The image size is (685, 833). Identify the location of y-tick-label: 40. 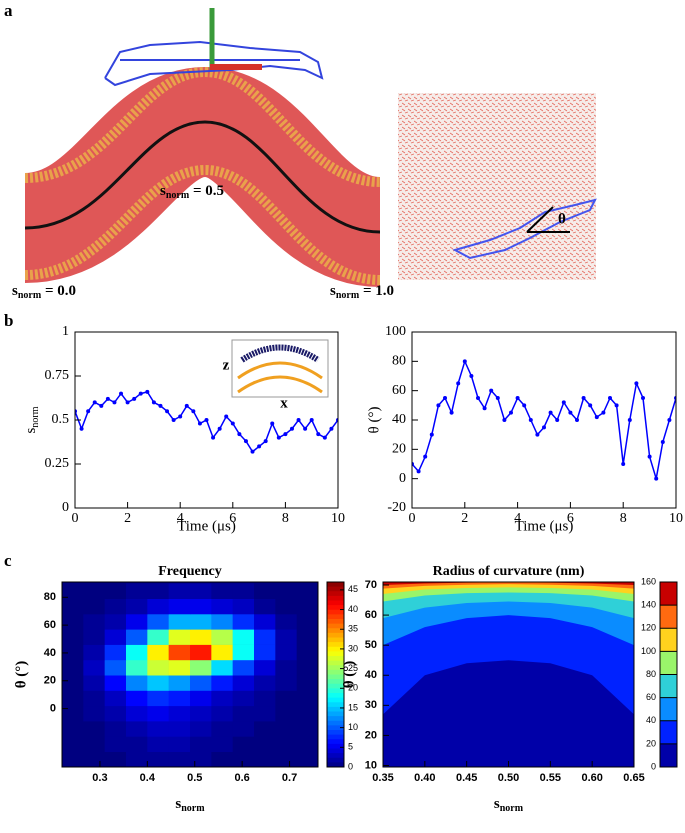
(50, 653).